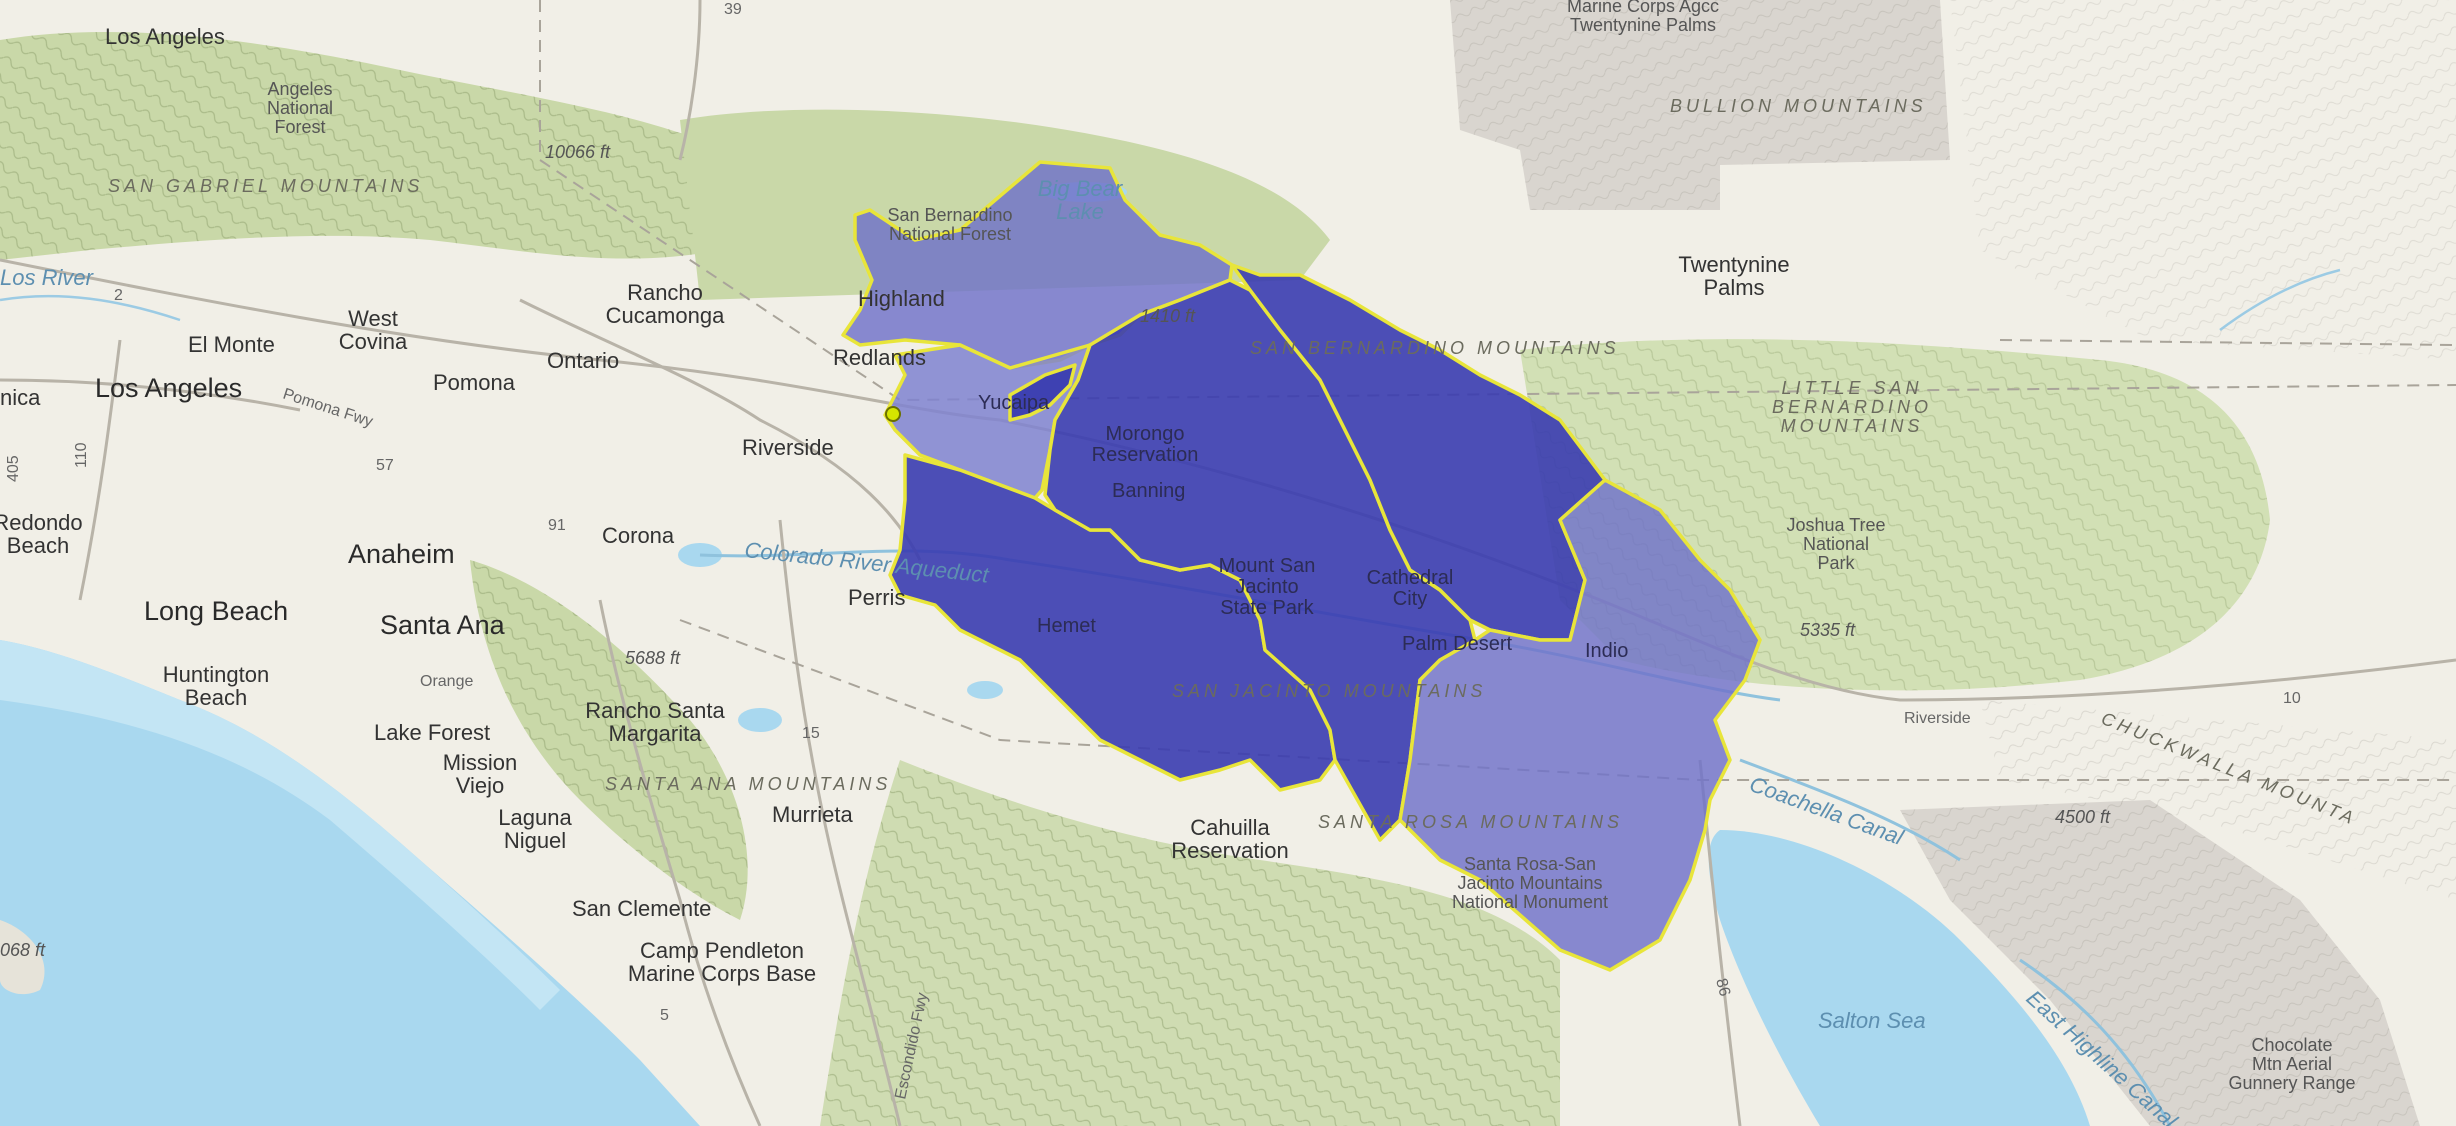 This screenshot has width=2456, height=1126. I want to click on label-line: Joshua Tree, so click(1835, 525).